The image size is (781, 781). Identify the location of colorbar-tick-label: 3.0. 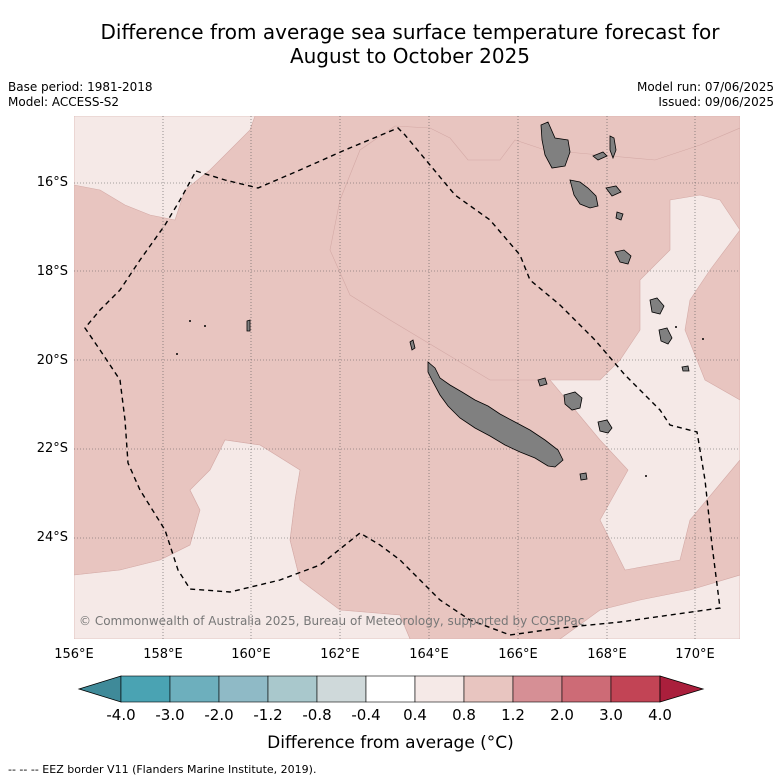
(611, 715).